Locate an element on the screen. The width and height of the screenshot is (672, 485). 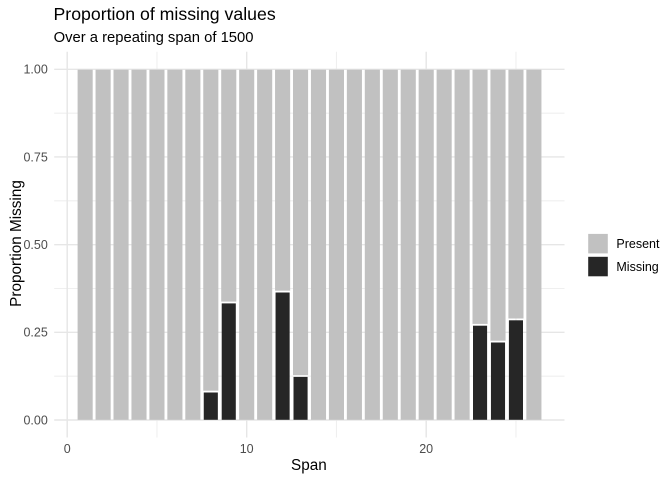
svg-text: 0.25 is located at coordinates (35, 333).